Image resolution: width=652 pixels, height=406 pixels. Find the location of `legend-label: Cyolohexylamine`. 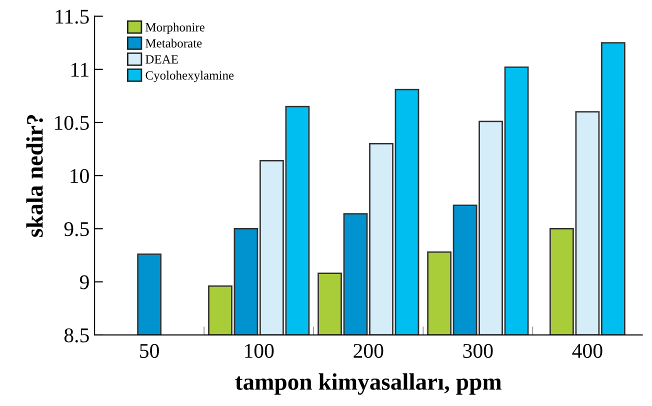

legend-label: Cyolohexylamine is located at coordinates (190, 76).